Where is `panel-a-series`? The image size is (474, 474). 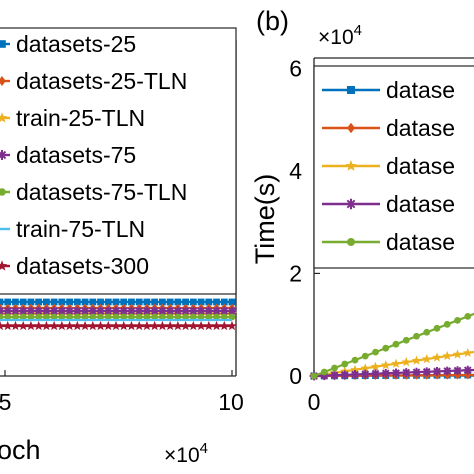
panel-a-series is located at coordinates (118, 314).